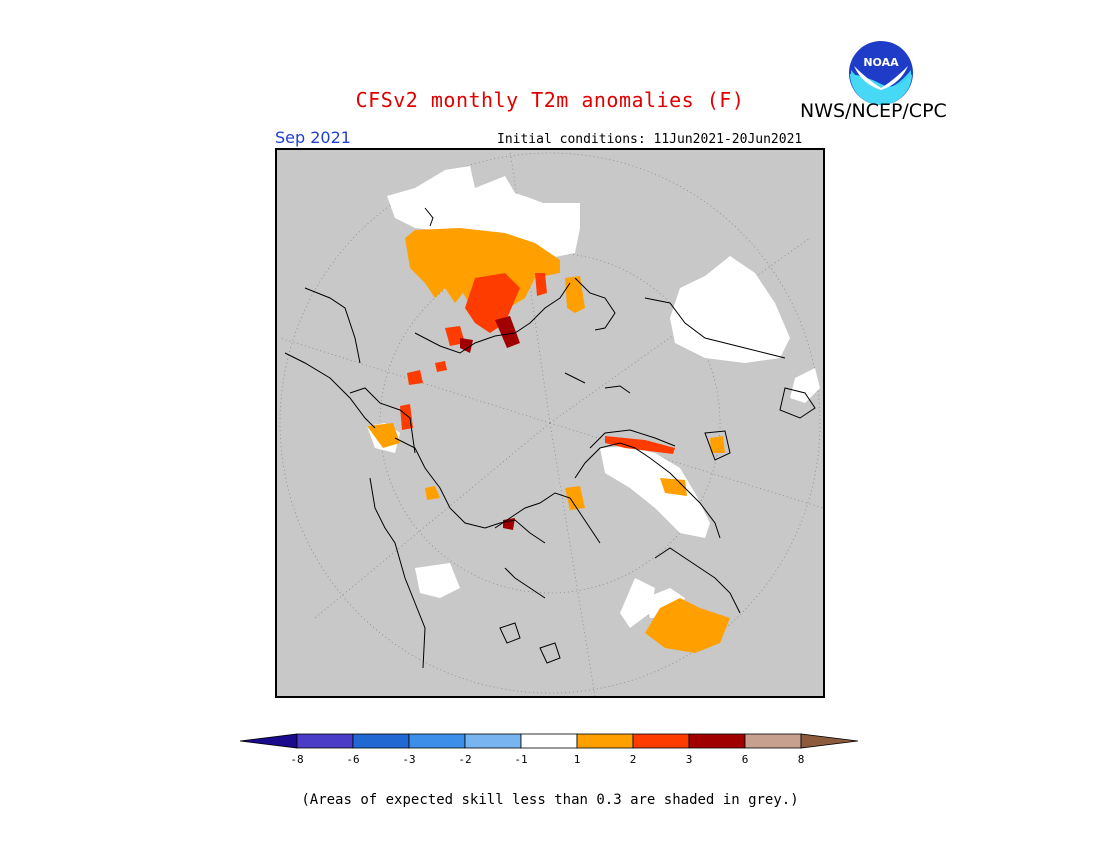 The width and height of the screenshot is (1100, 850). What do you see at coordinates (550, 100) in the screenshot?
I see `chart-title: CFSv2 monthly T2m anomalies (F)` at bounding box center [550, 100].